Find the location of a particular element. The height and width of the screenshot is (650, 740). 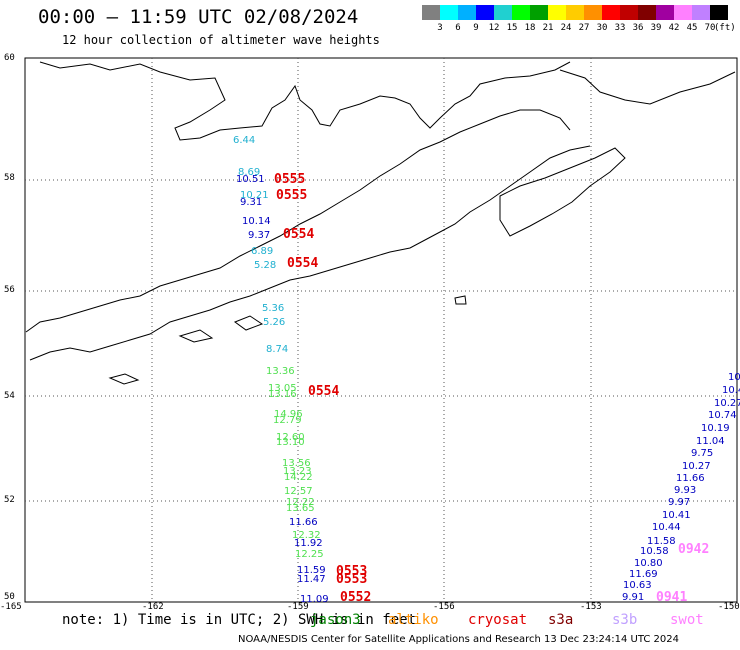

east-track-value: 10.19 is located at coordinates (715, 428).